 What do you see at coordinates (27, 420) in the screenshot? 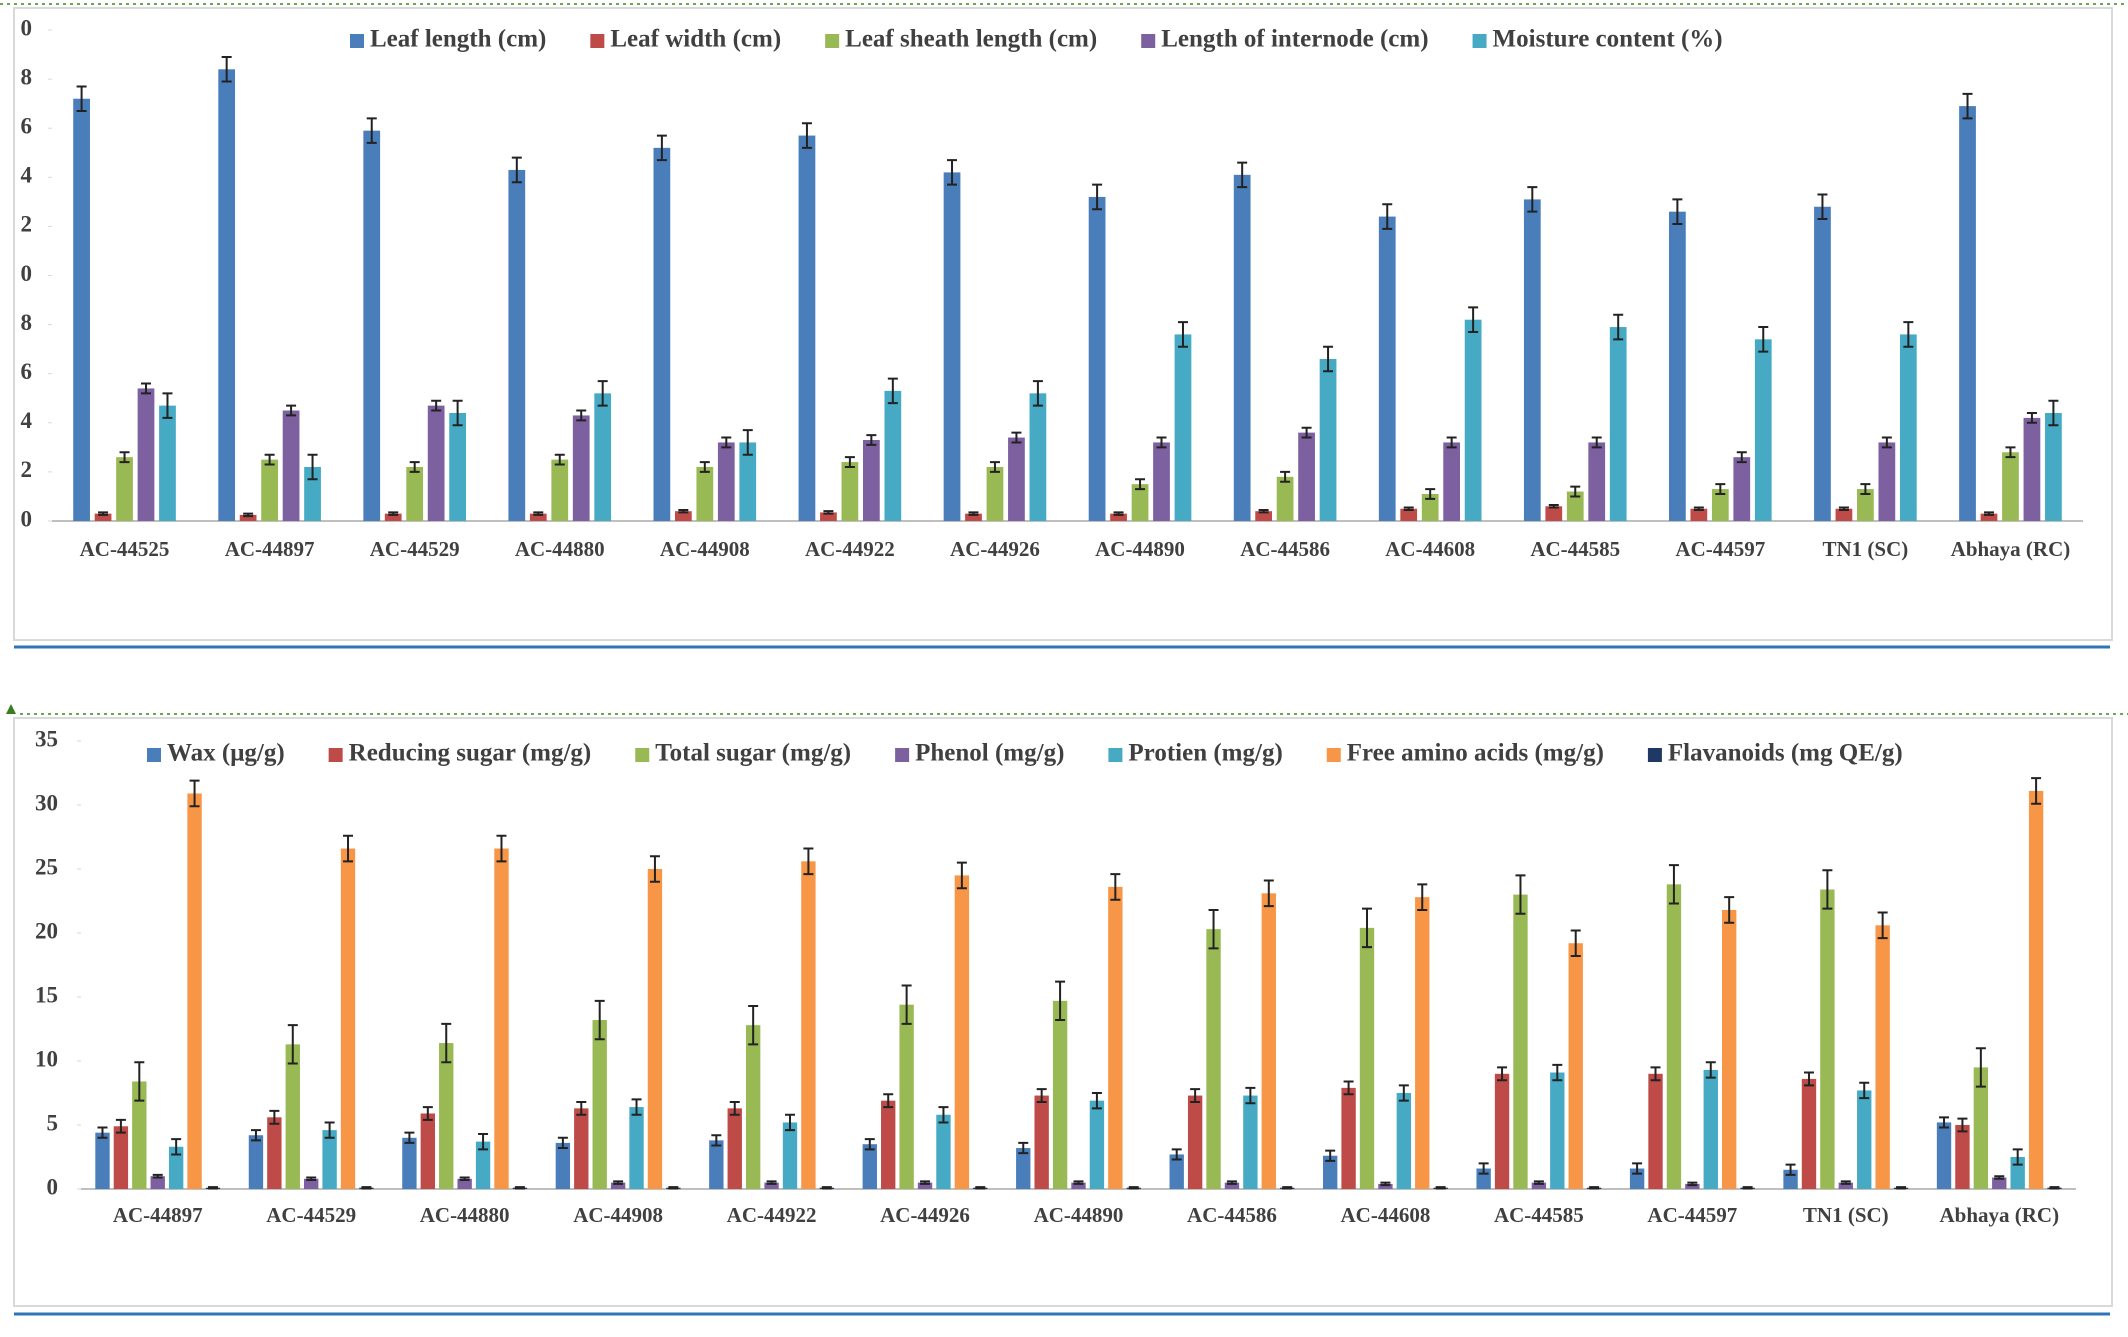
I see `y-tick-label: 4` at bounding box center [27, 420].